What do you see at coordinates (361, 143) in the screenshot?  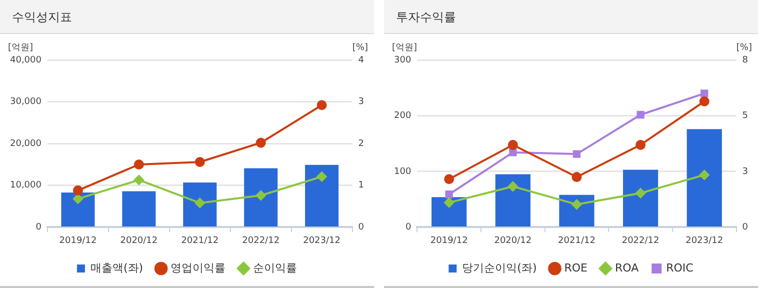 I see `y2-tick-label: 2` at bounding box center [361, 143].